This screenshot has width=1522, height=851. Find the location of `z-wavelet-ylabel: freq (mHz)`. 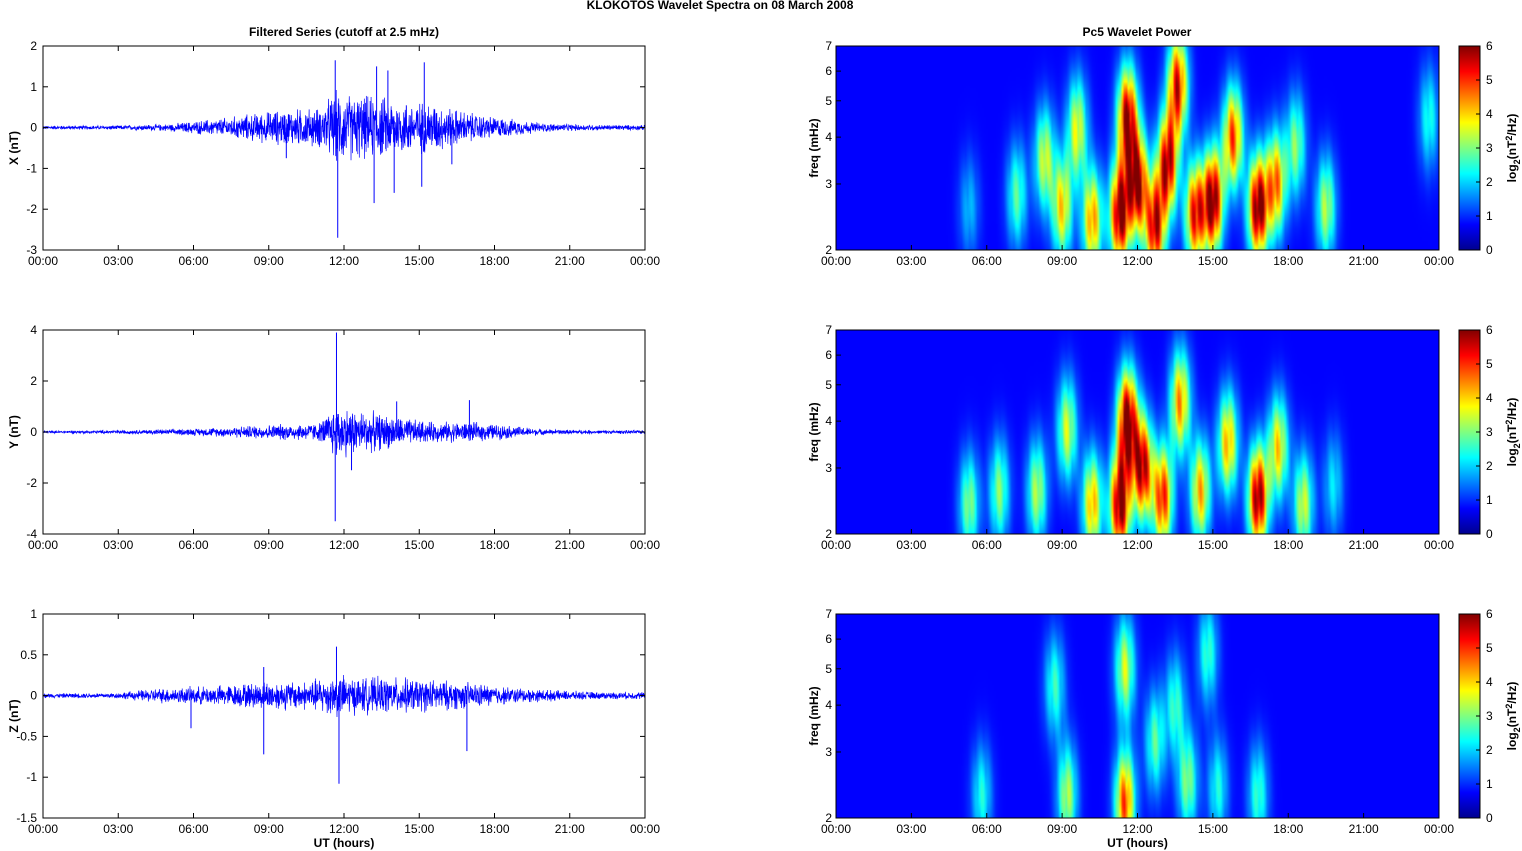

z-wavelet-ylabel: freq (mHz) is located at coordinates (814, 715).